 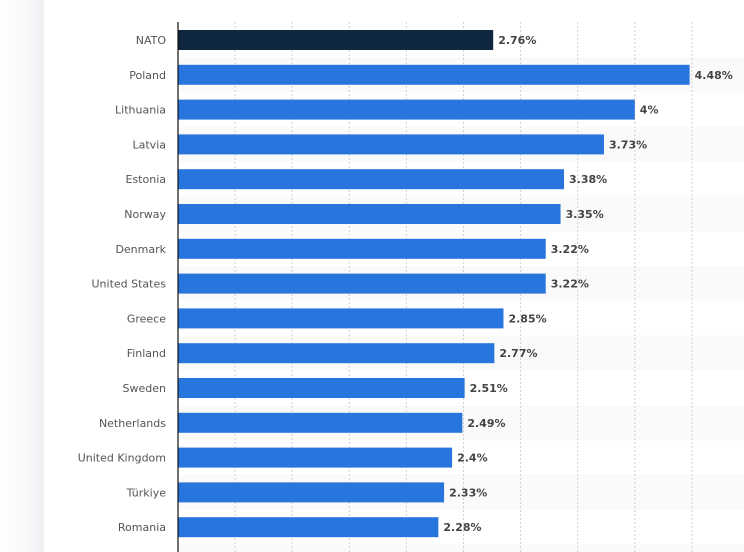 What do you see at coordinates (369, 214) in the screenshot?
I see `bar-norway` at bounding box center [369, 214].